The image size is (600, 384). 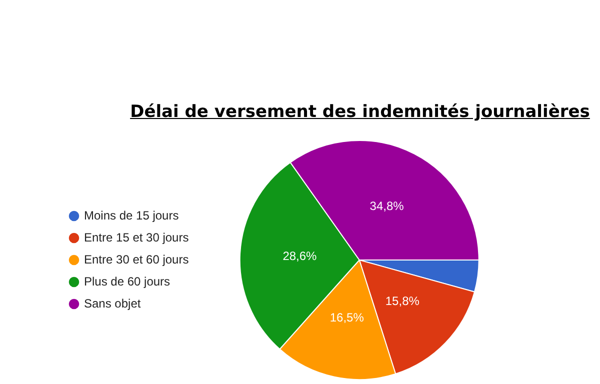 What do you see at coordinates (387, 206) in the screenshot?
I see `data-label: 34,8%` at bounding box center [387, 206].